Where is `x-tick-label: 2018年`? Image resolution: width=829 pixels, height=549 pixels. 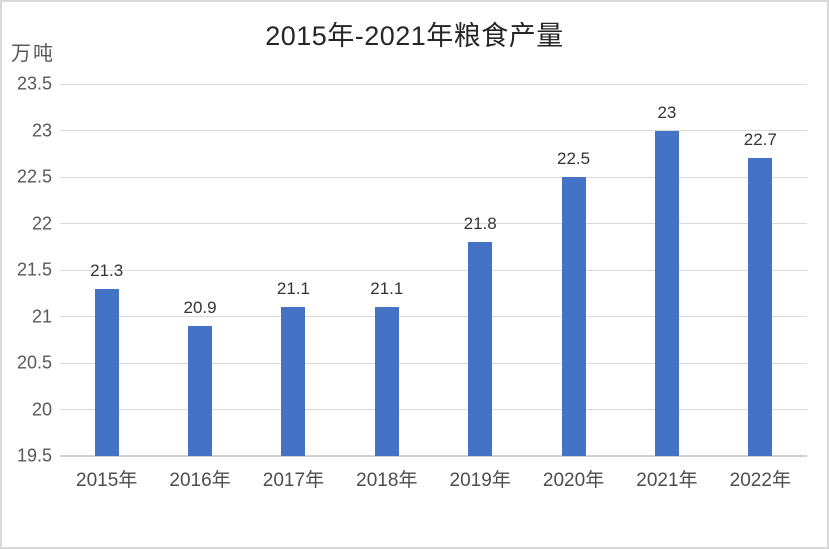
x-tick-label: 2018年 is located at coordinates (387, 480).